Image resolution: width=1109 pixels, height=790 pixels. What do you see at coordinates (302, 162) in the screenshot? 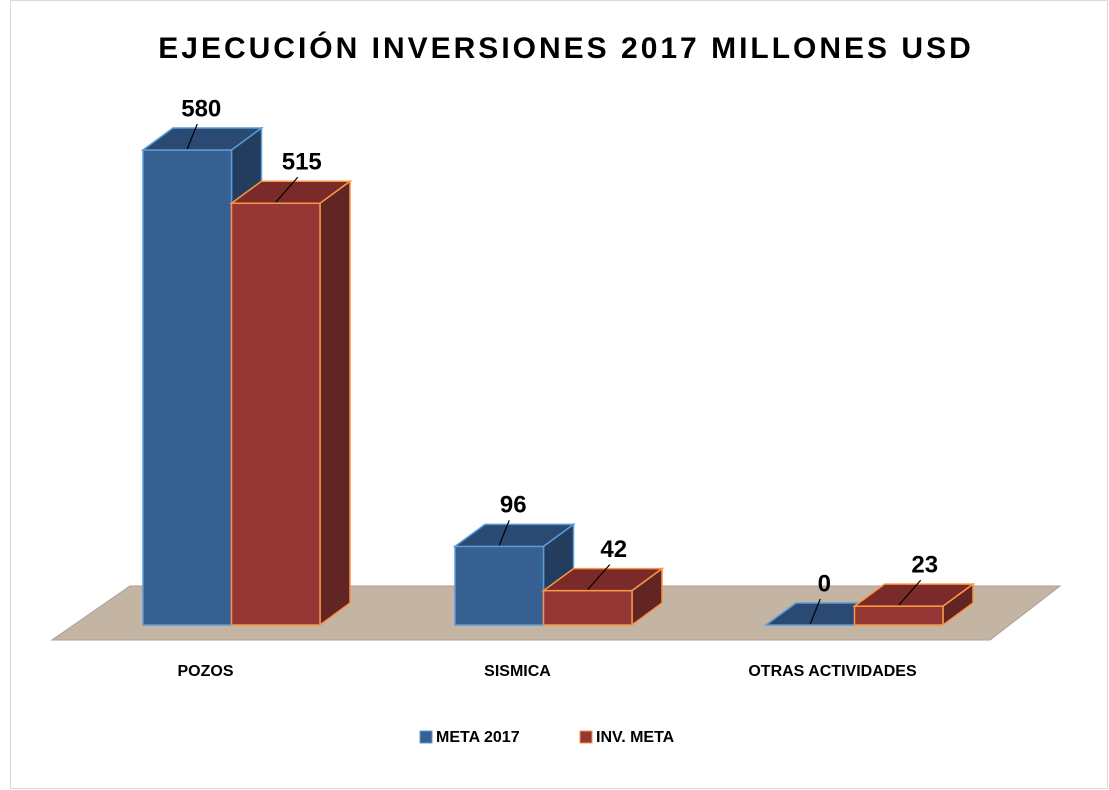
I see `data-label: 515` at bounding box center [302, 162].